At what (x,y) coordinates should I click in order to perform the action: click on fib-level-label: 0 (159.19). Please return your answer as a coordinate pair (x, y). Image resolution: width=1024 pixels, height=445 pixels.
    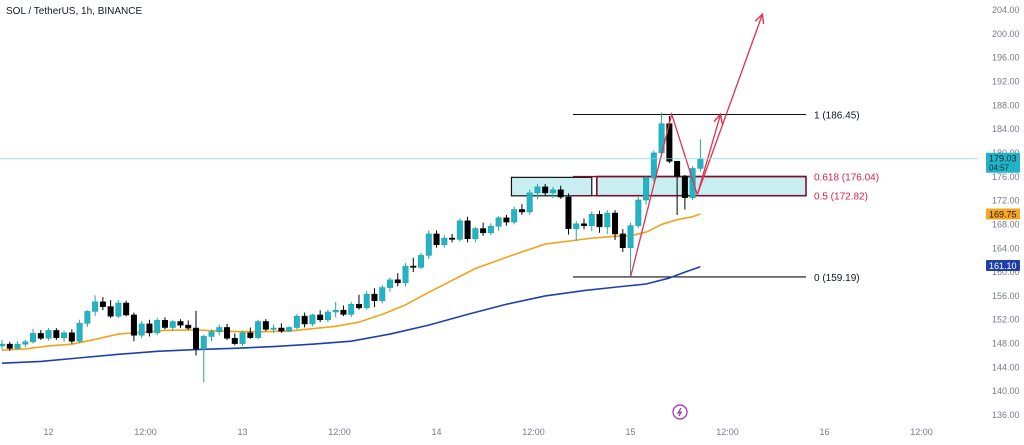
    Looking at the image, I should click on (837, 278).